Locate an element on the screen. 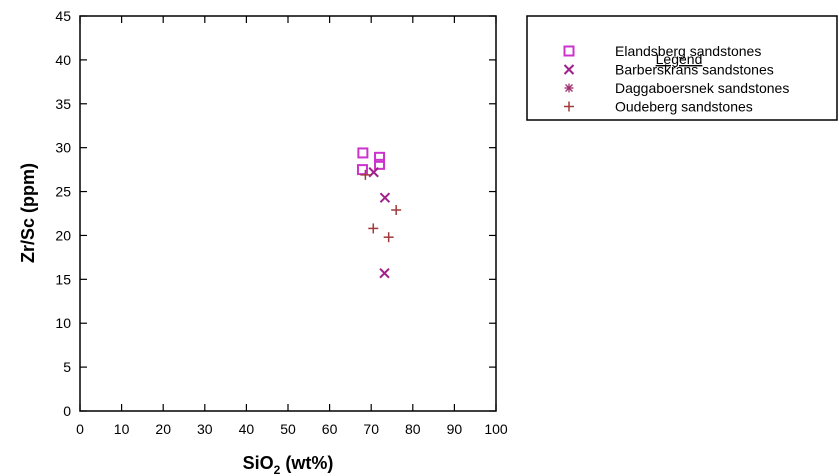 This screenshot has width=839, height=476. x-tick-label: 30 is located at coordinates (205, 429).